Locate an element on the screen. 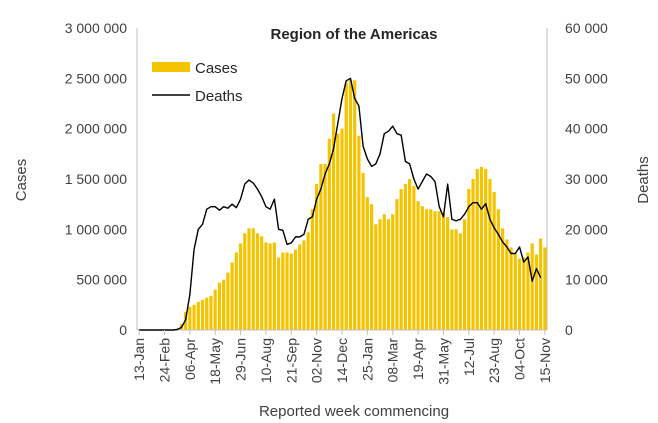  x-tick-label: 04-Oct is located at coordinates (520, 359).